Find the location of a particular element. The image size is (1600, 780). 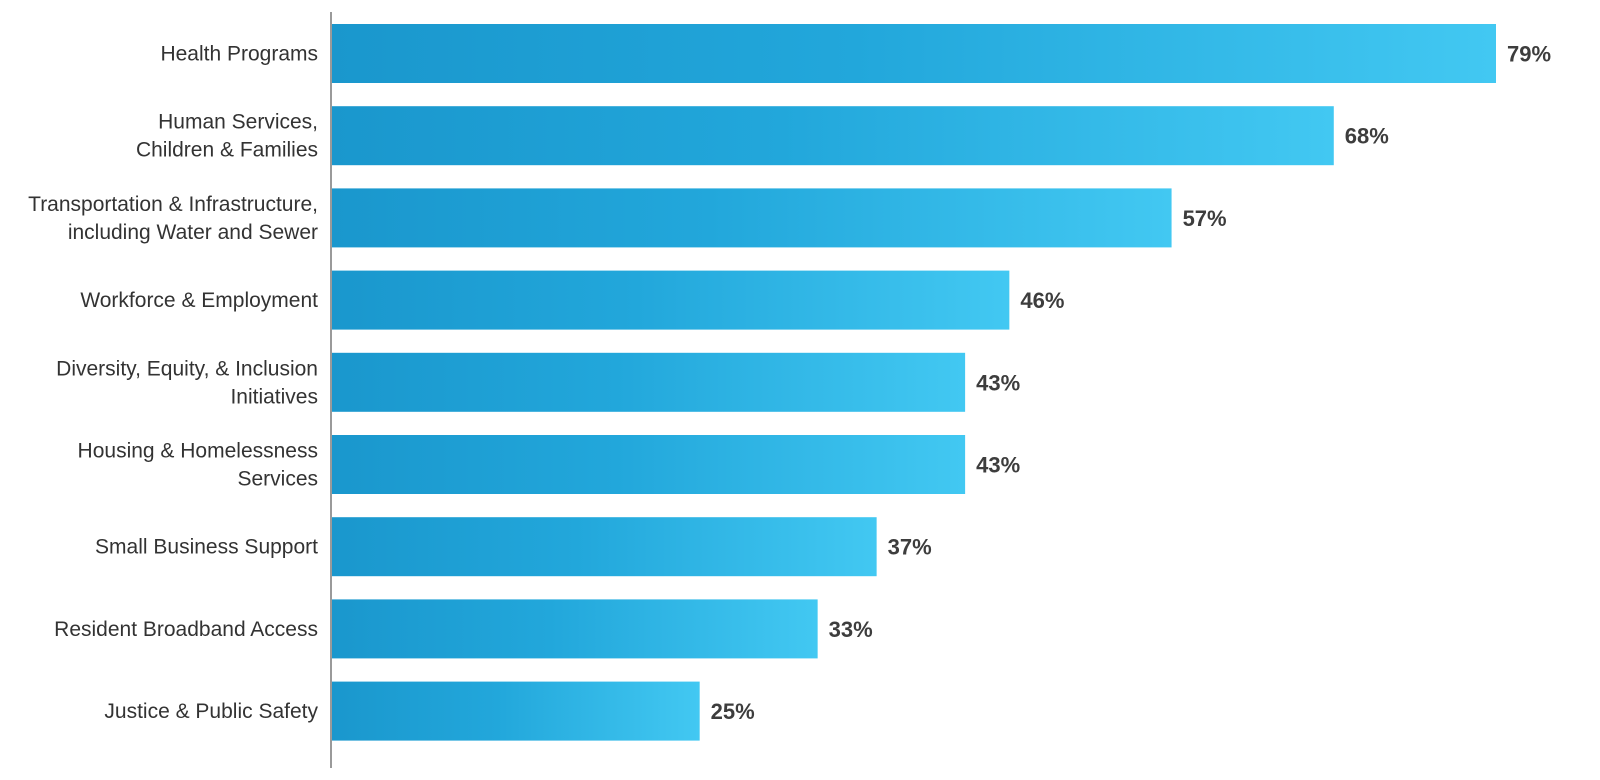

value-label: 37% is located at coordinates (910, 547).